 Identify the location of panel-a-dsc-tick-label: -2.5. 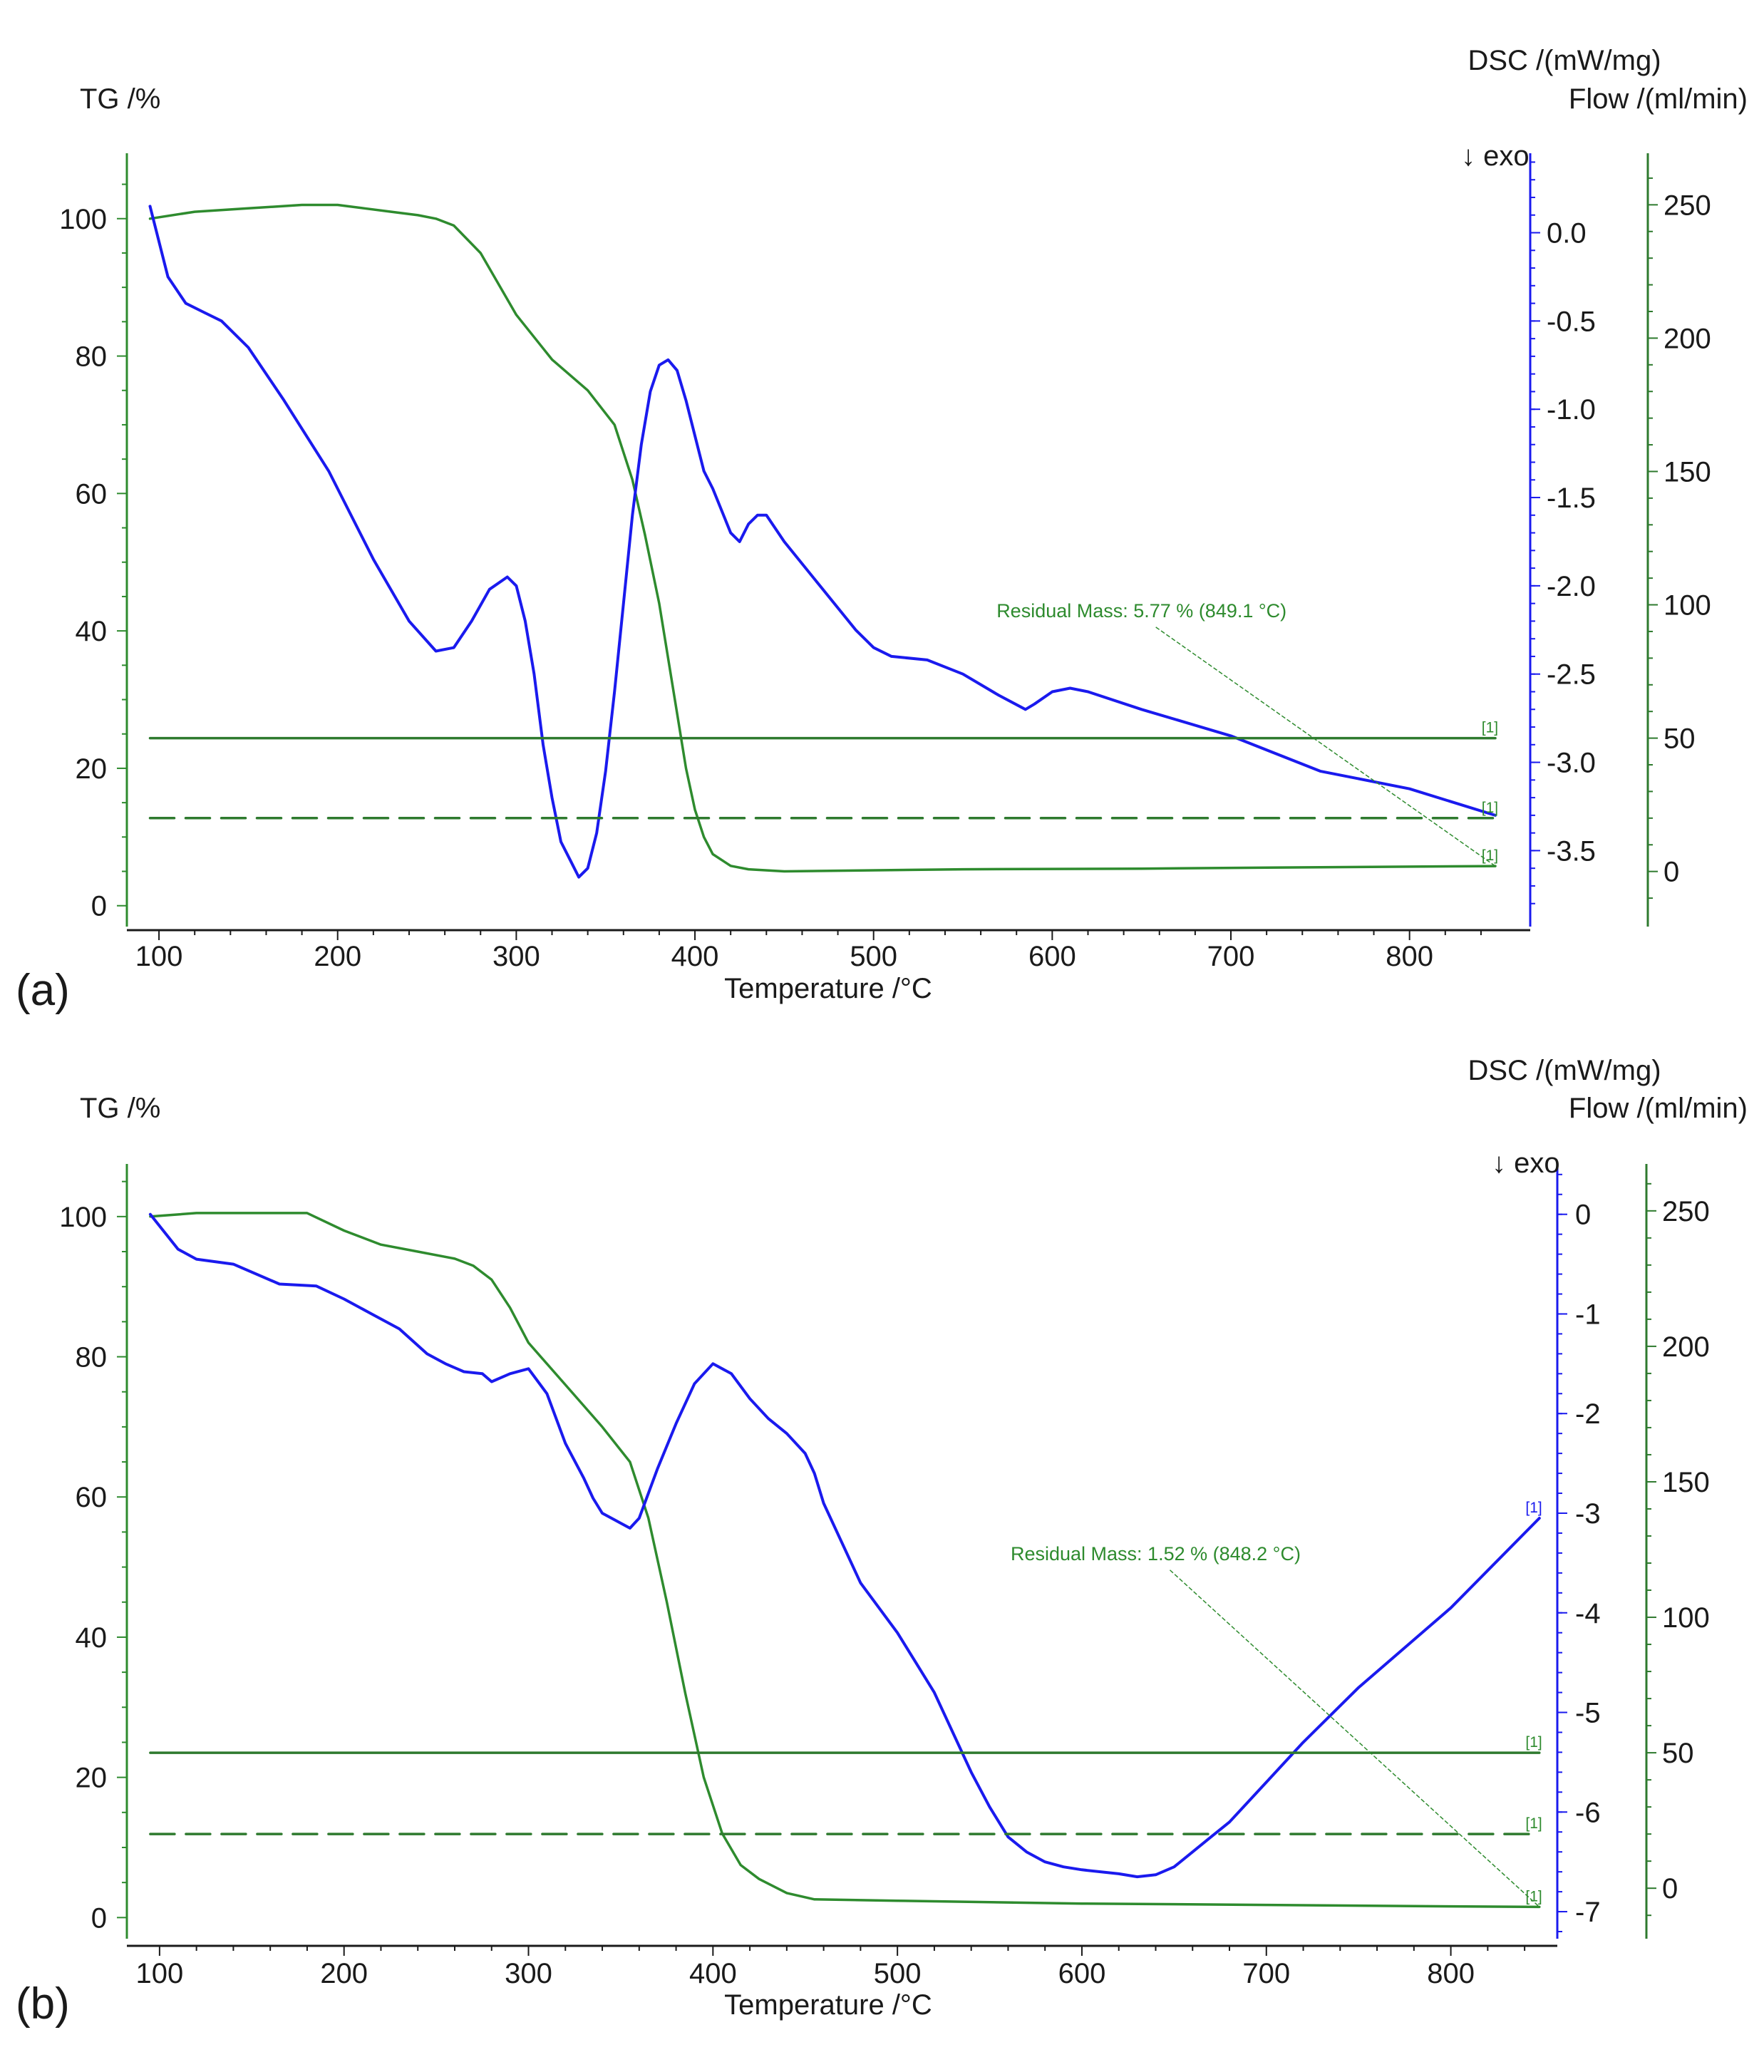
(1571, 675).